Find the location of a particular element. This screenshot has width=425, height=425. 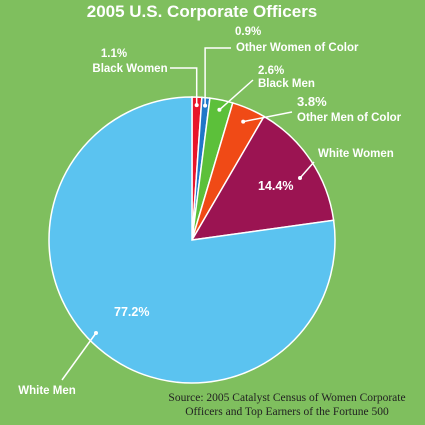

leader-line-black-women is located at coordinates (184, 86).